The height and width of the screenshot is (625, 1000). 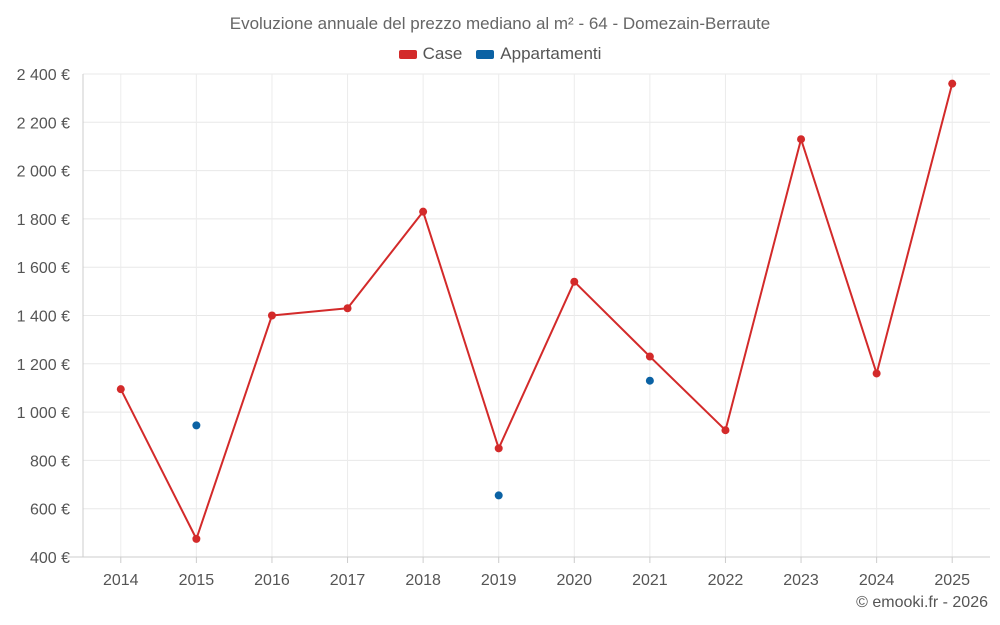 I want to click on x-tick-label: 2016, so click(x=272, y=580).